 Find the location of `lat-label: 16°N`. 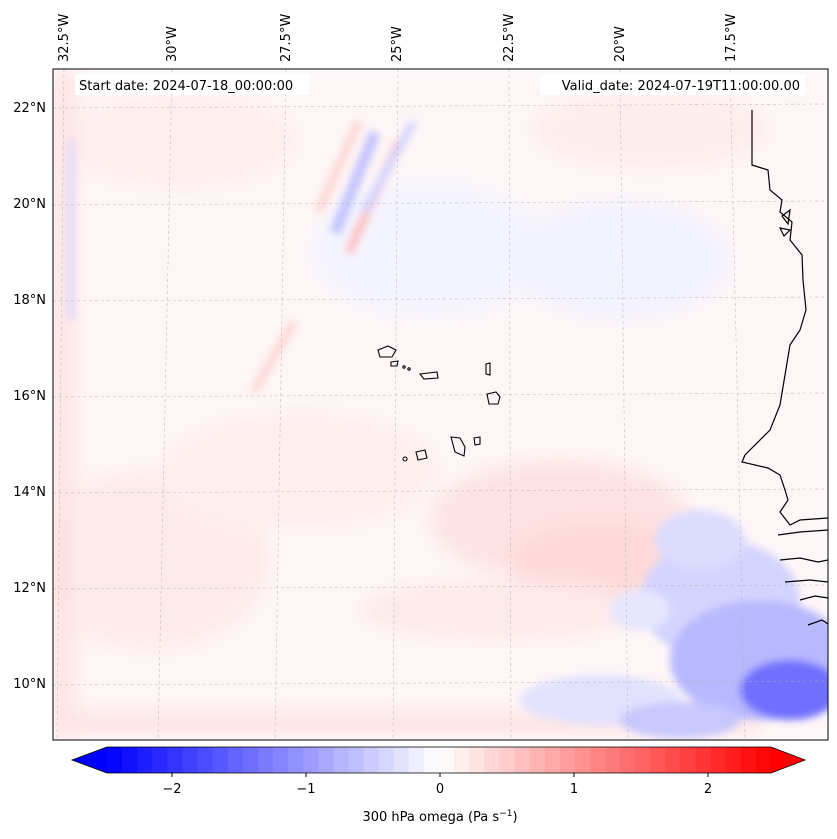

lat-label: 16°N is located at coordinates (29, 396).